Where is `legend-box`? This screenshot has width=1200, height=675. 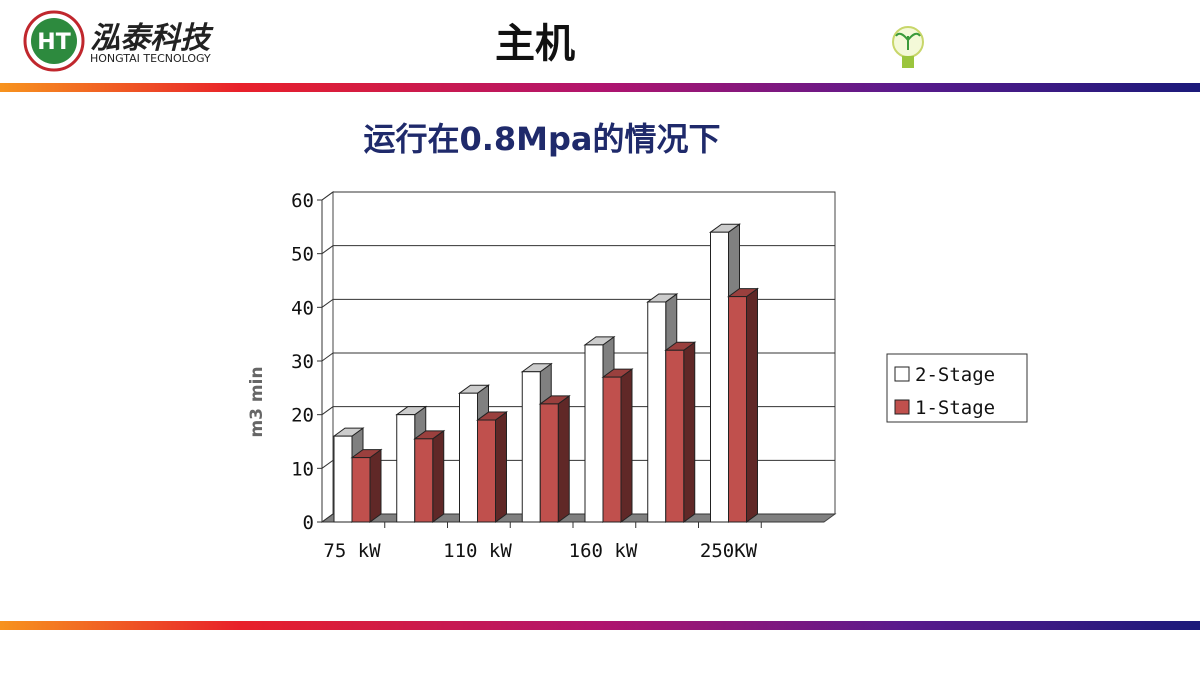
legend-box is located at coordinates (957, 388).